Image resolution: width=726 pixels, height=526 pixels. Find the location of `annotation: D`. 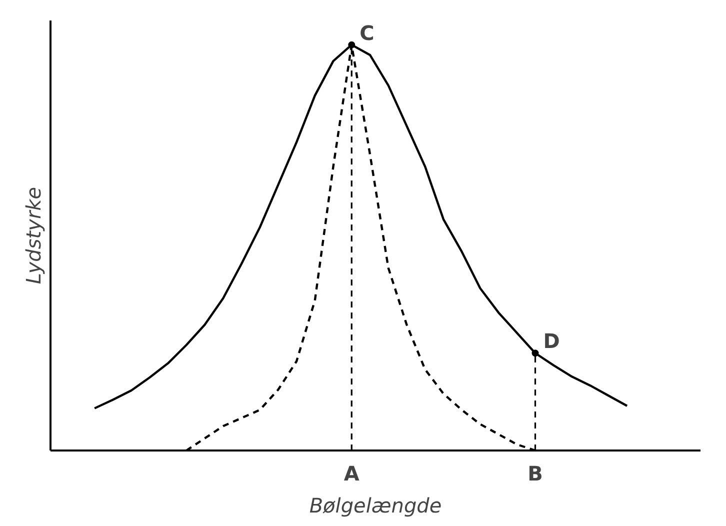

annotation: D is located at coordinates (551, 341).